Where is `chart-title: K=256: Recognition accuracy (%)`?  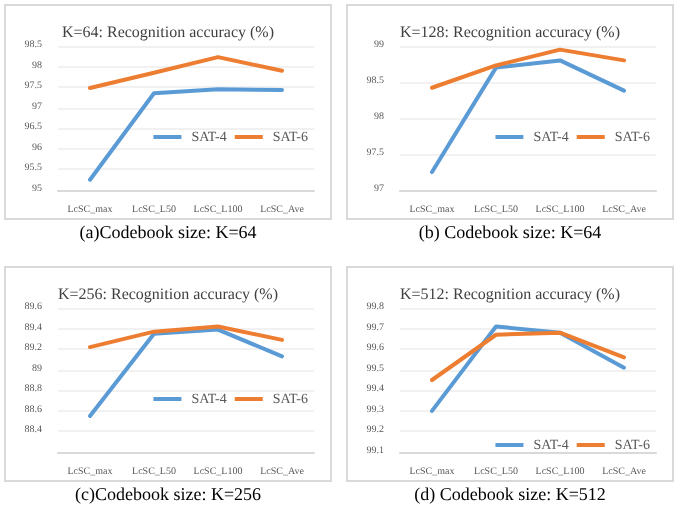 chart-title: K=256: Recognition accuracy (%) is located at coordinates (168, 294).